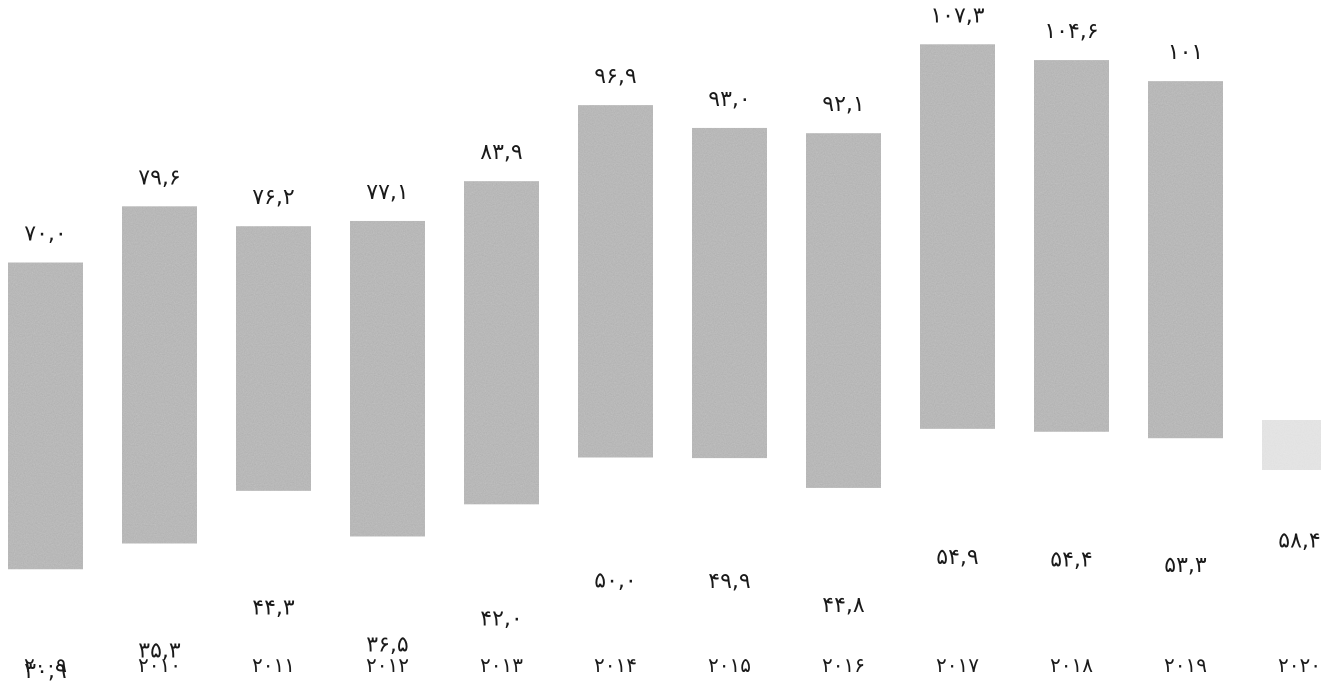 This screenshot has height=682, width=1321. What do you see at coordinates (501, 152) in the screenshot?
I see `upper-value-label-2013: ۸۳,۹` at bounding box center [501, 152].